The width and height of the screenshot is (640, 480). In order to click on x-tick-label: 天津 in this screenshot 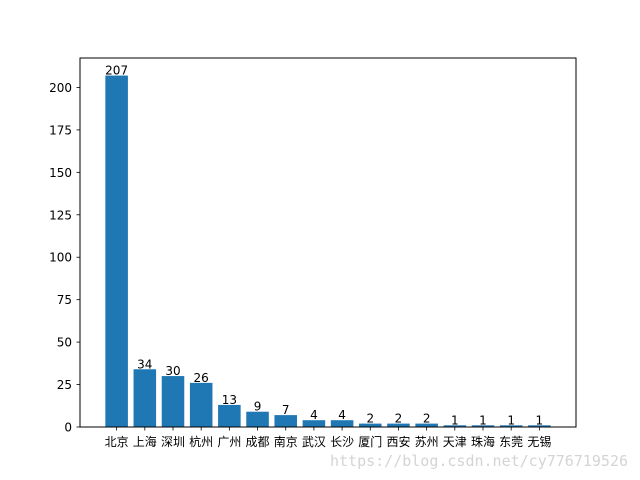, I will do `click(455, 442)`.